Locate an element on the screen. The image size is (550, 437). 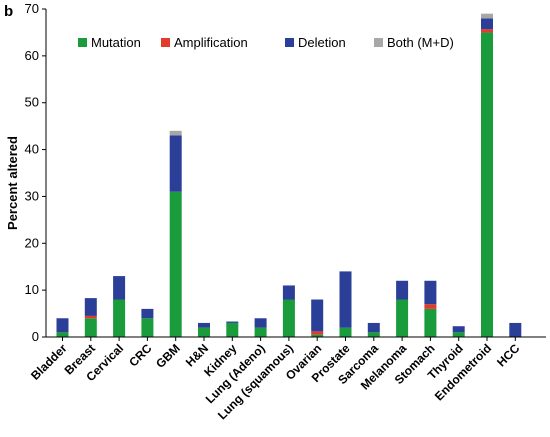
x-tick-label: GBM is located at coordinates (168, 356).